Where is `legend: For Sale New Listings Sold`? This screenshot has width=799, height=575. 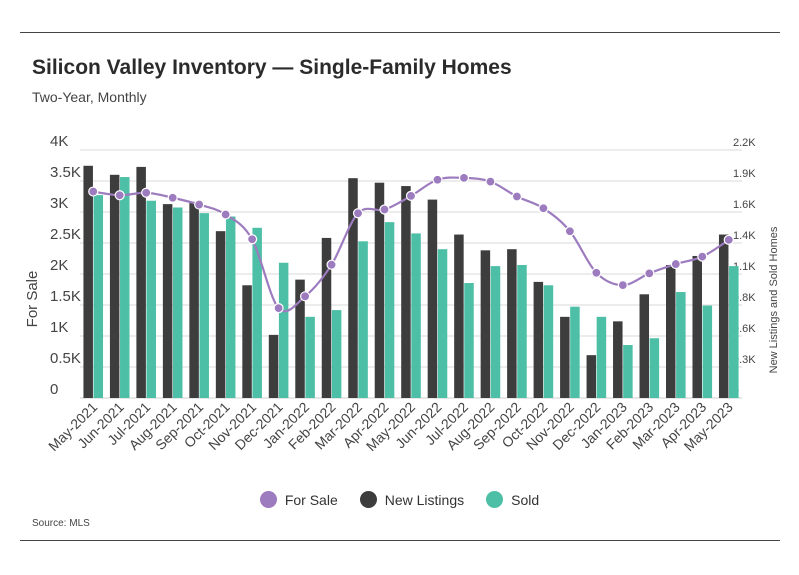
legend: For Sale New Listings Sold is located at coordinates (399, 499).